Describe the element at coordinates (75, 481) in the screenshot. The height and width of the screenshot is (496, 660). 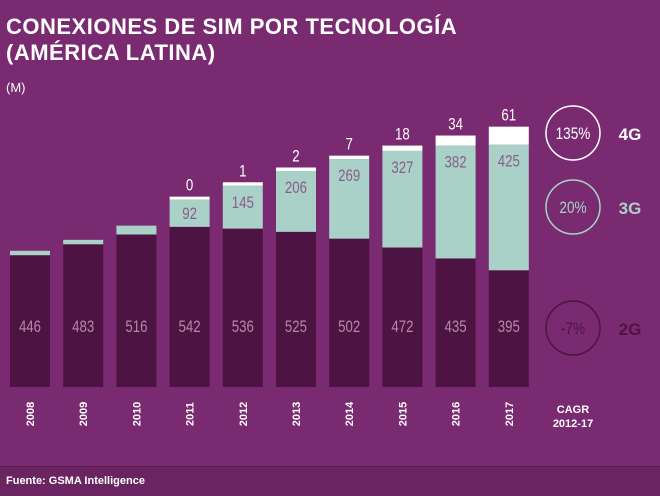
I see `source-note: Fuente: GSMA Intelligence` at that location.